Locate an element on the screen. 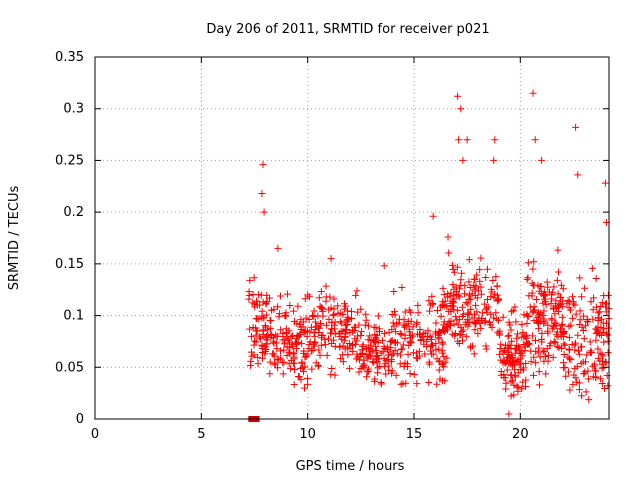 The height and width of the screenshot is (480, 640). y-tick-label: 0.2 is located at coordinates (73, 212).